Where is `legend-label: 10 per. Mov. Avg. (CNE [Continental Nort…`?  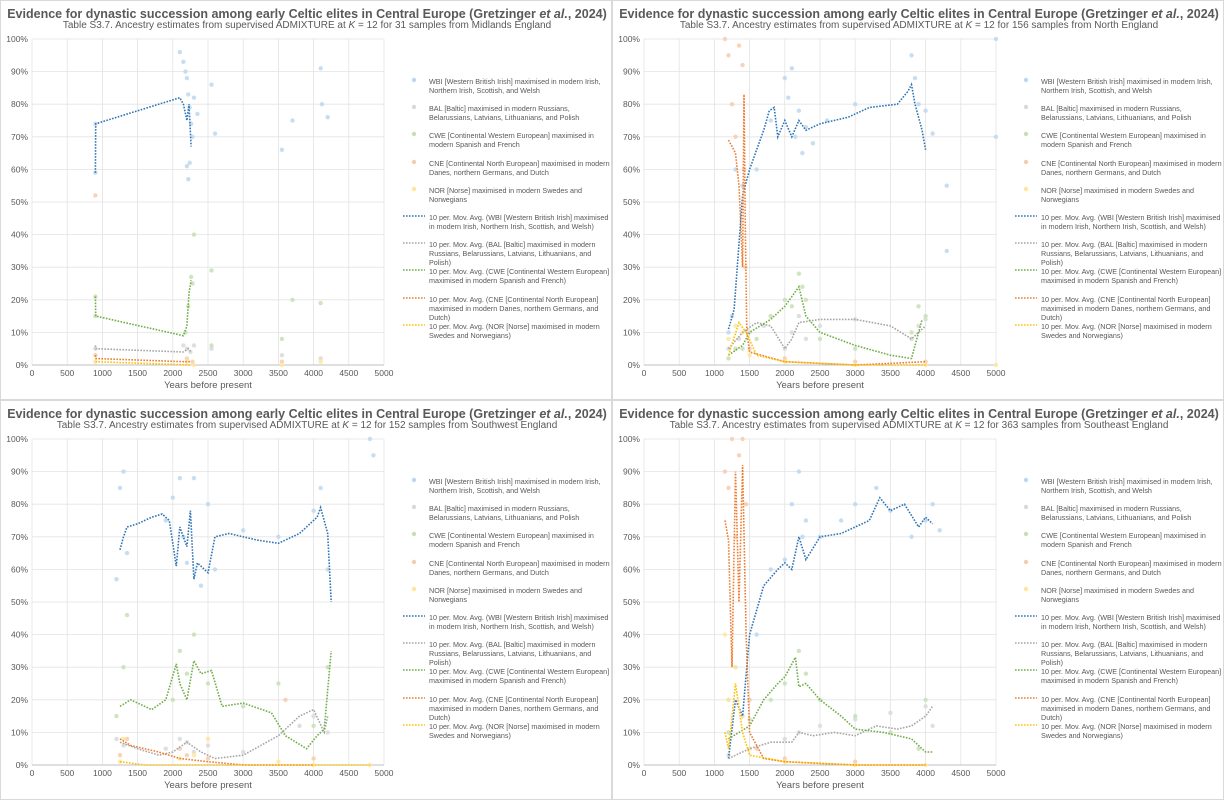
legend-label: 10 per. Mov. Avg. (CNE [Continental Nort… is located at coordinates (514, 708).